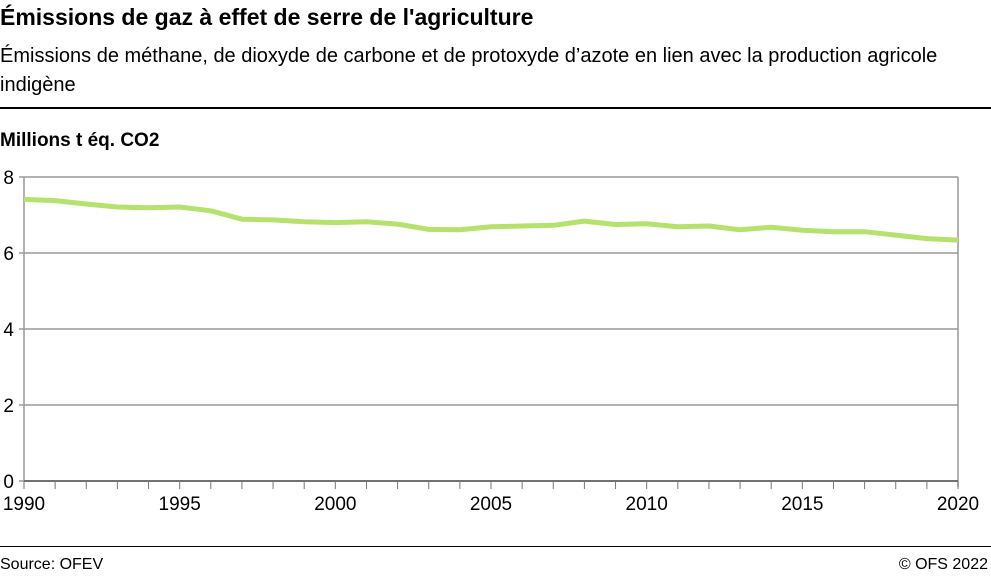  What do you see at coordinates (491, 504) in the screenshot?
I see `x-tick-label: 2005` at bounding box center [491, 504].